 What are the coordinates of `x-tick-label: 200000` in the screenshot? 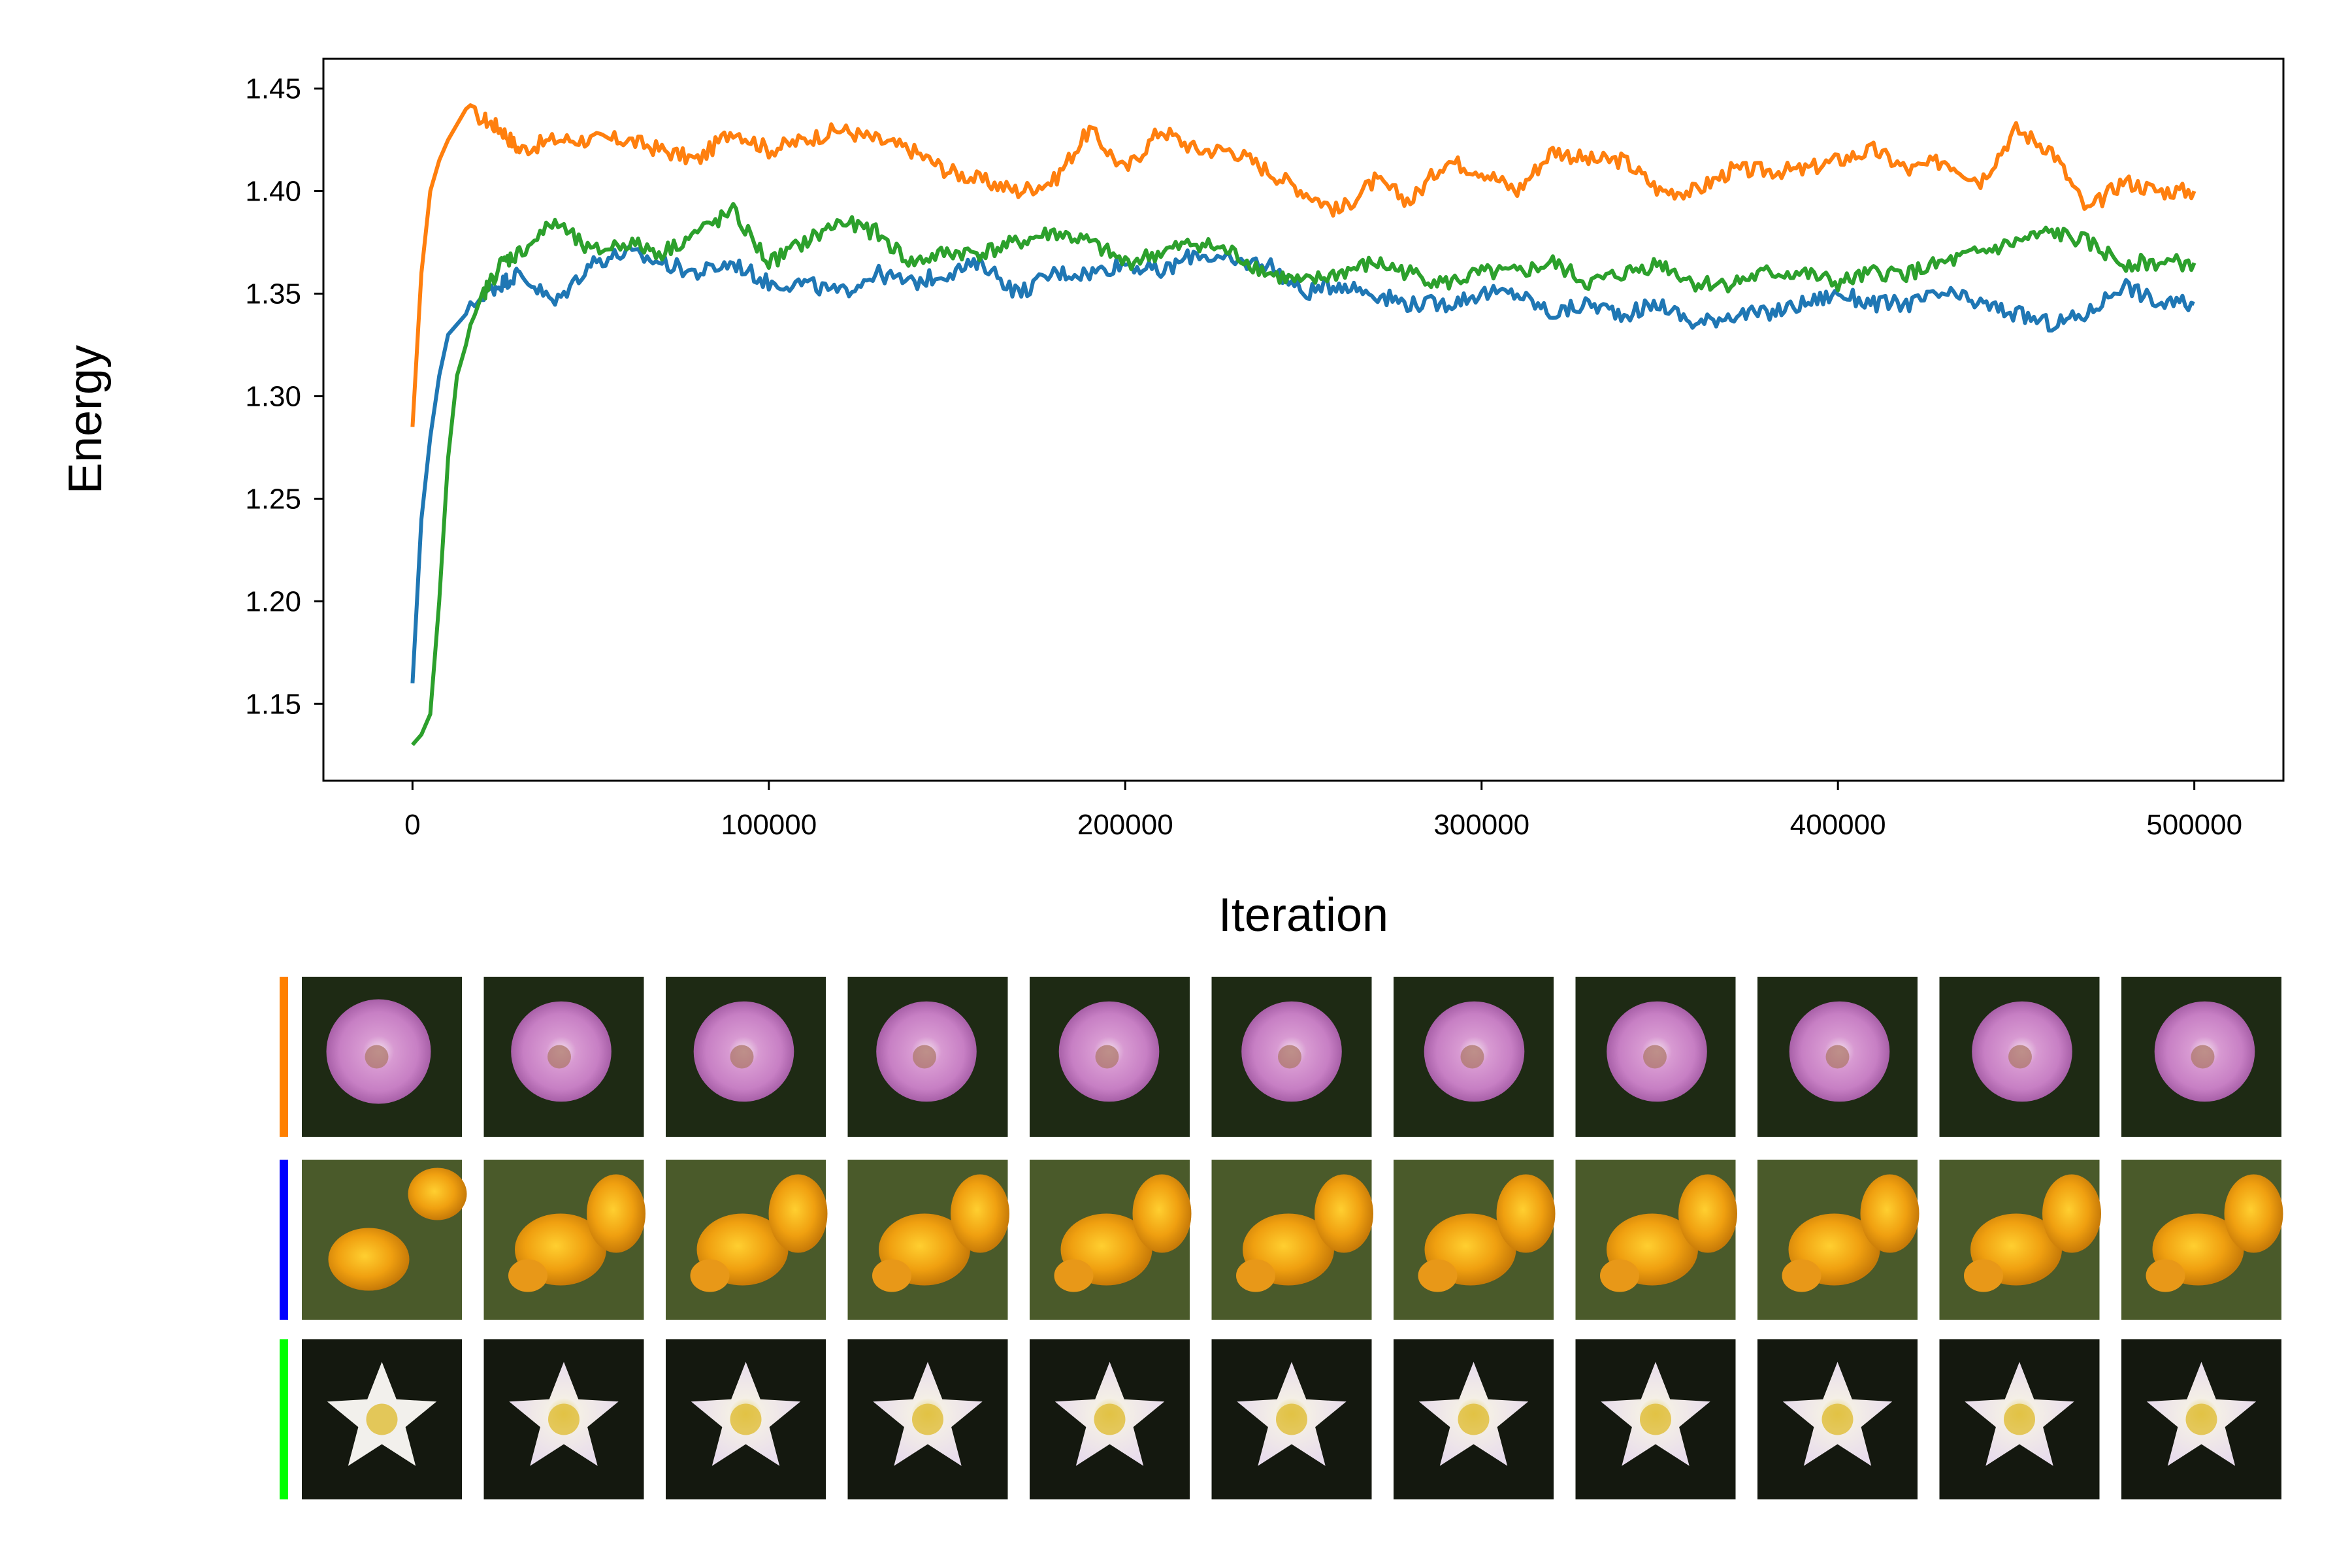 It's located at (1125, 825).